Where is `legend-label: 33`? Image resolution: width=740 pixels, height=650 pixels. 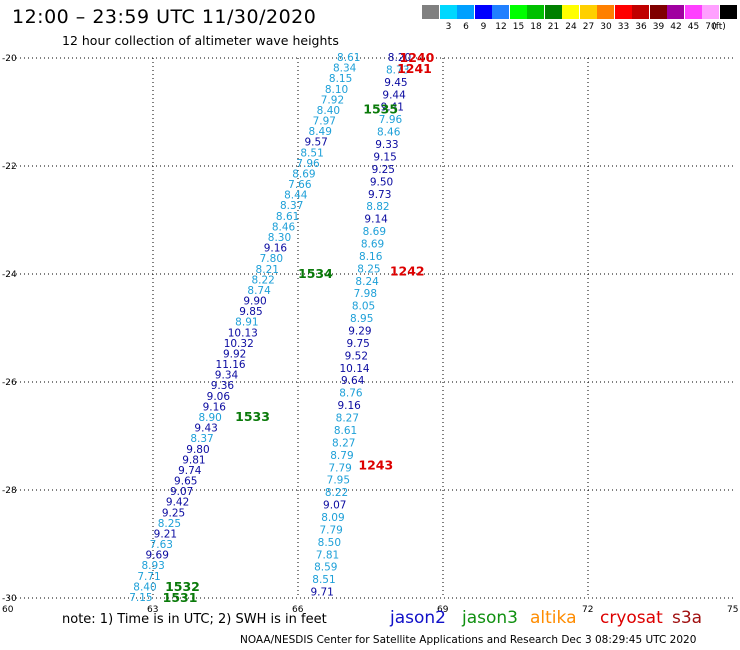 legend-label: 33 is located at coordinates (623, 27).